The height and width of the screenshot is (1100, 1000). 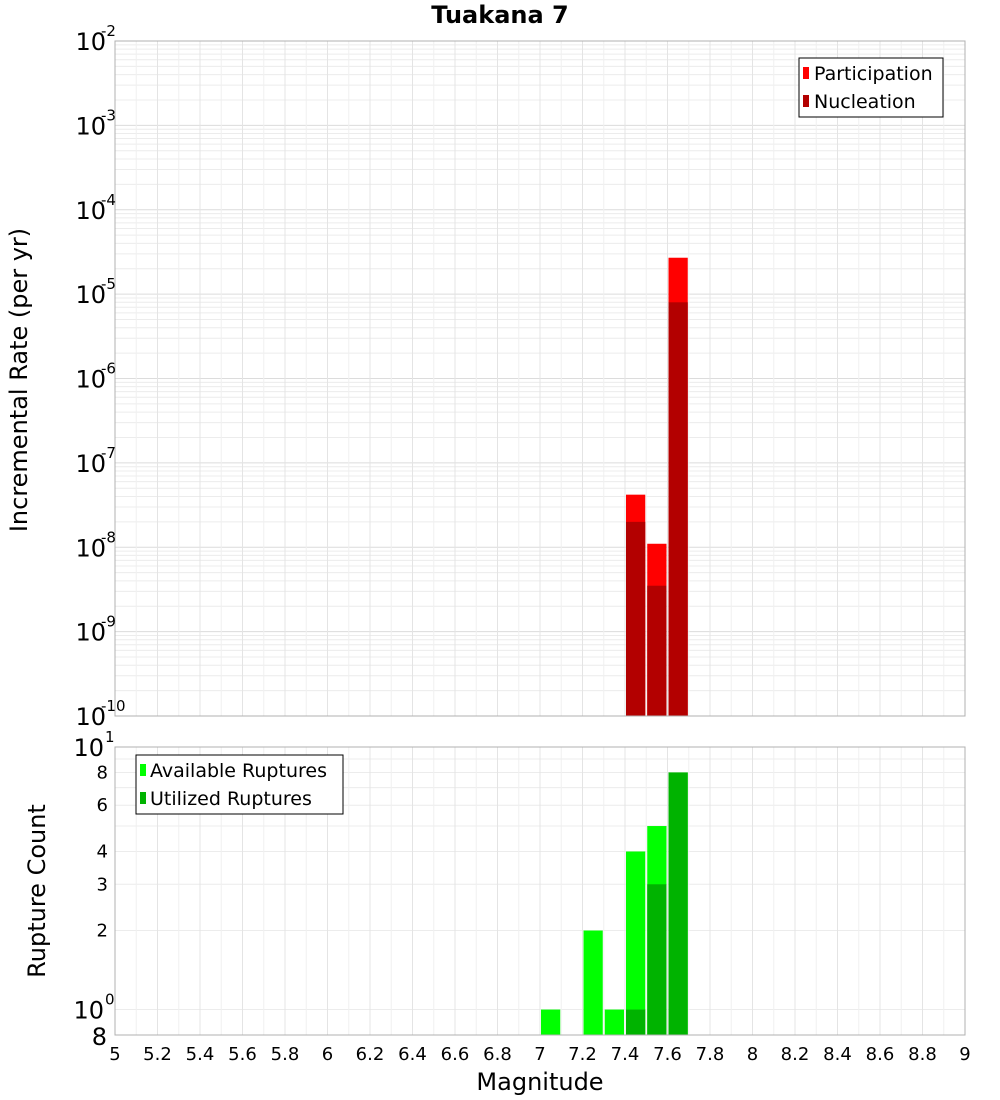 I want to click on bottom-legend-box, so click(x=239, y=784).